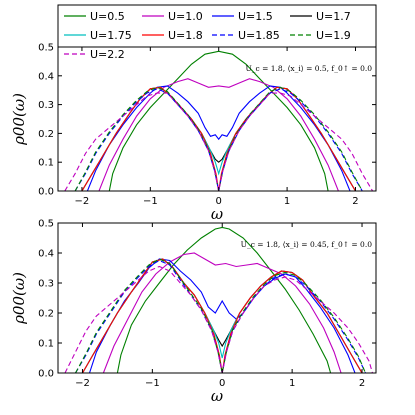 Image resolution: width=415 pixels, height=415 pixels. I want to click on legend-item: U=1.7, so click(320, 16).